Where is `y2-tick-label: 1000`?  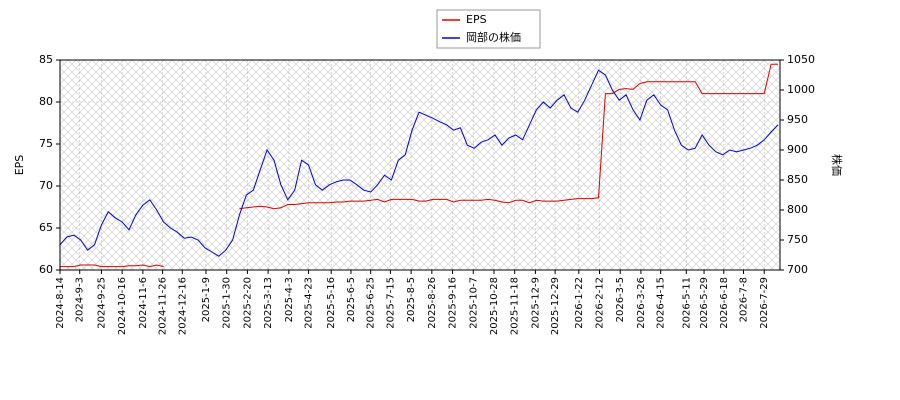
y2-tick-label: 1000 is located at coordinates (801, 89).